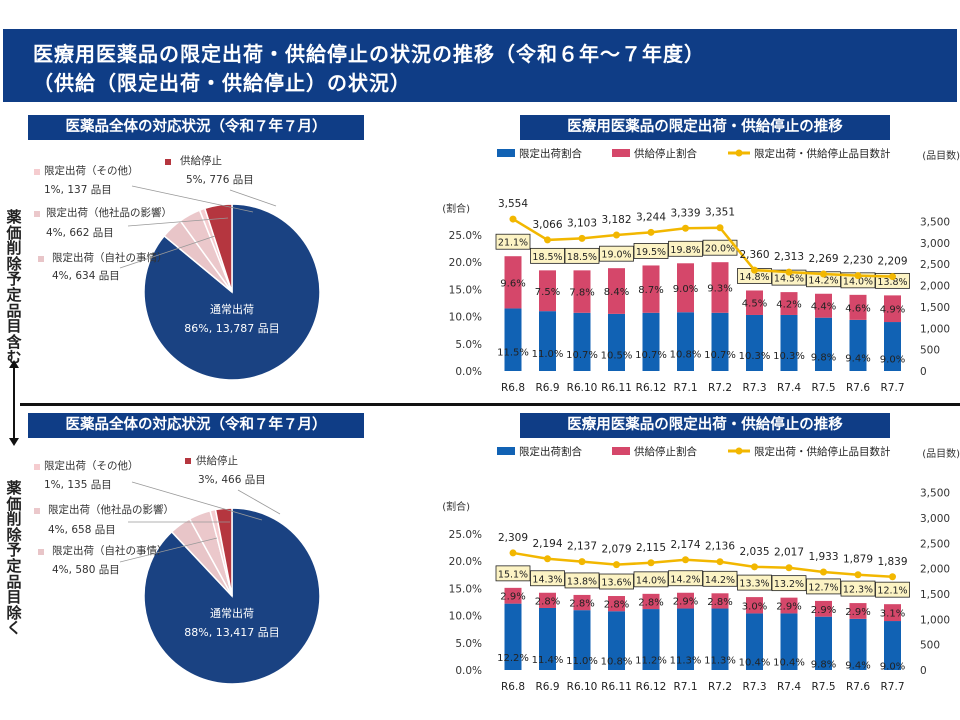  I want to click on total-label: 19.8%, so click(685, 250).